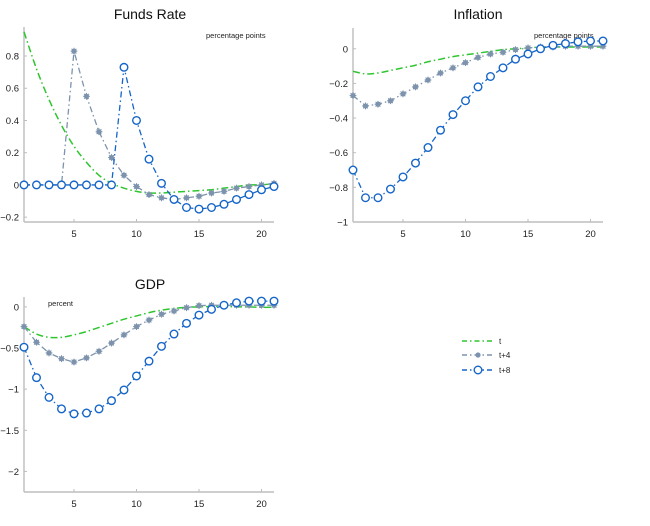  I want to click on gdp-y-tick-label: 0, so click(16, 307).